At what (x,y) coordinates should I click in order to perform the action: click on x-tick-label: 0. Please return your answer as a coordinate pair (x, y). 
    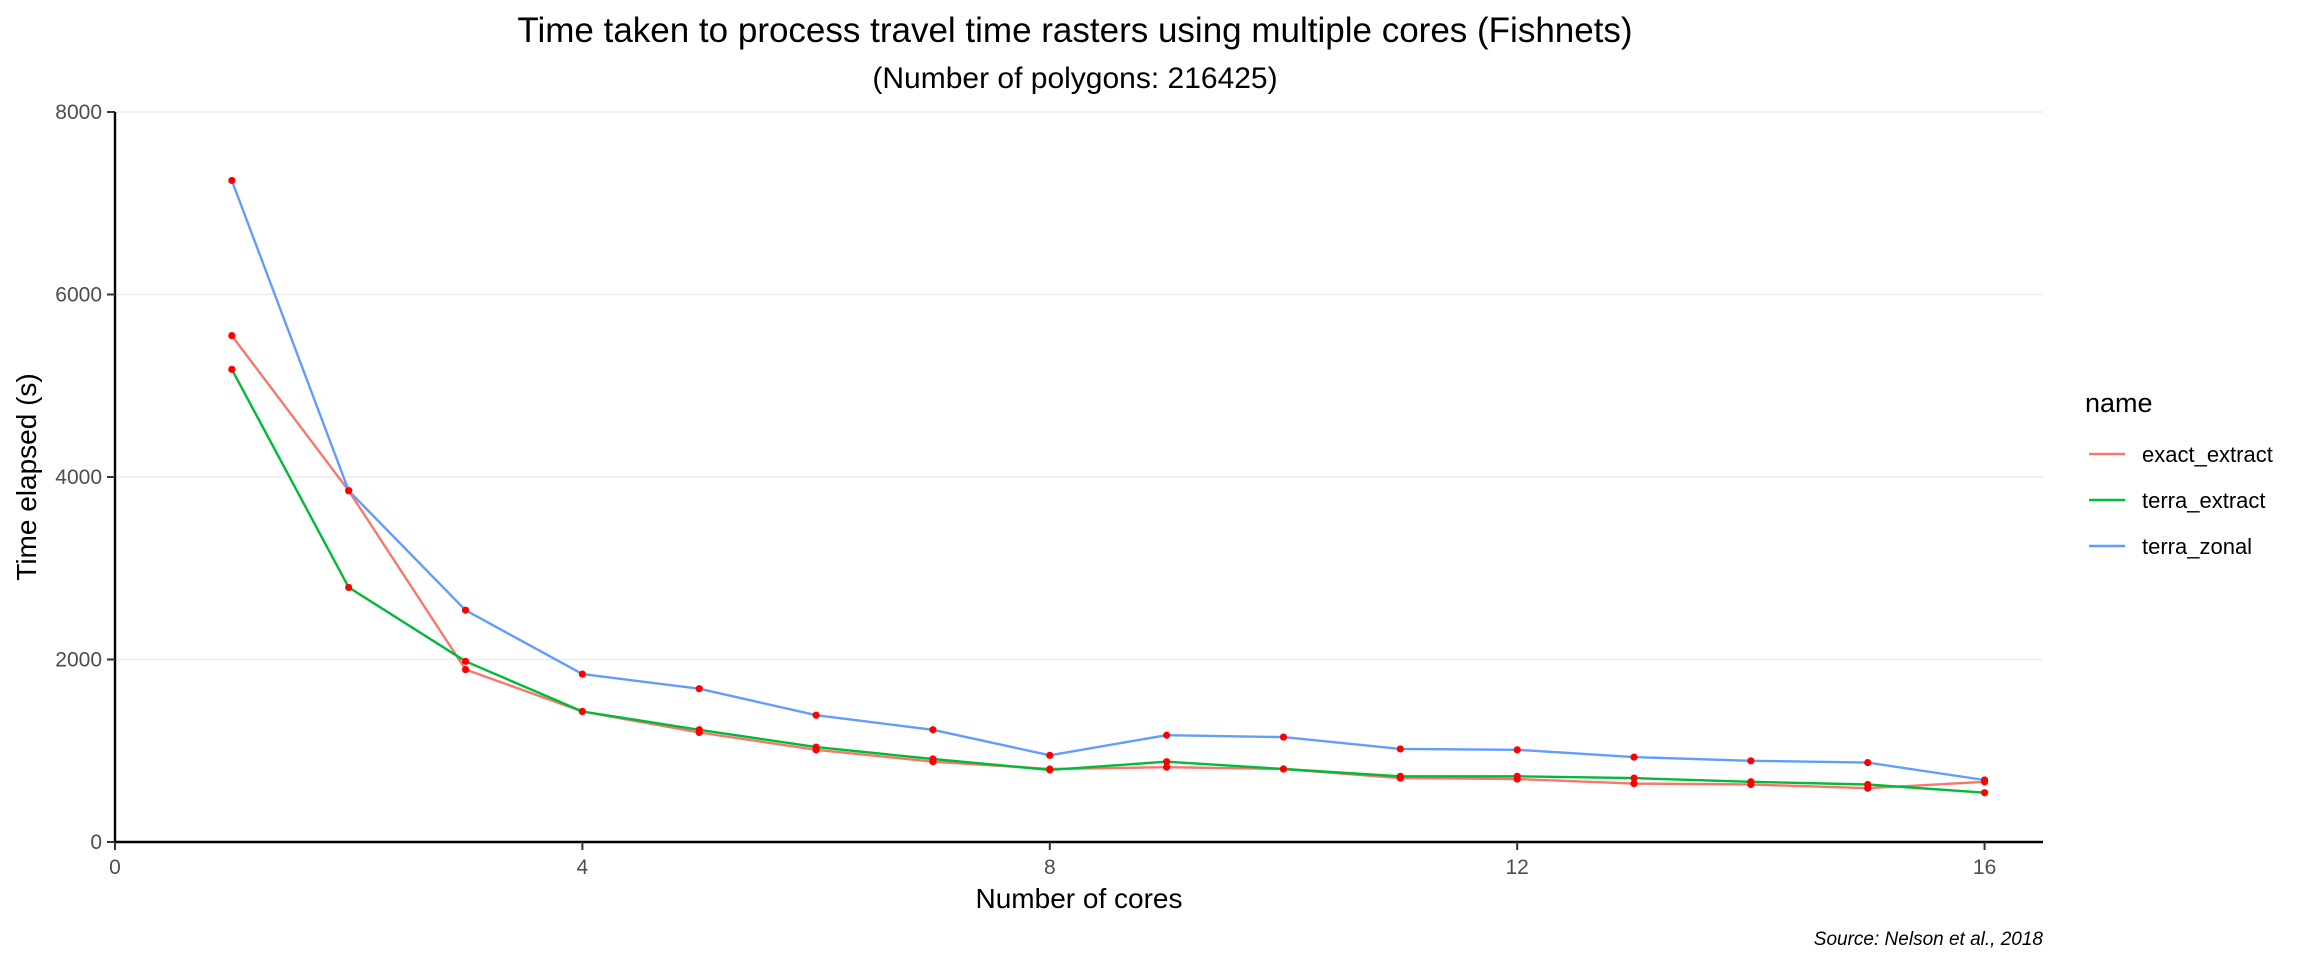
    Looking at the image, I should click on (115, 867).